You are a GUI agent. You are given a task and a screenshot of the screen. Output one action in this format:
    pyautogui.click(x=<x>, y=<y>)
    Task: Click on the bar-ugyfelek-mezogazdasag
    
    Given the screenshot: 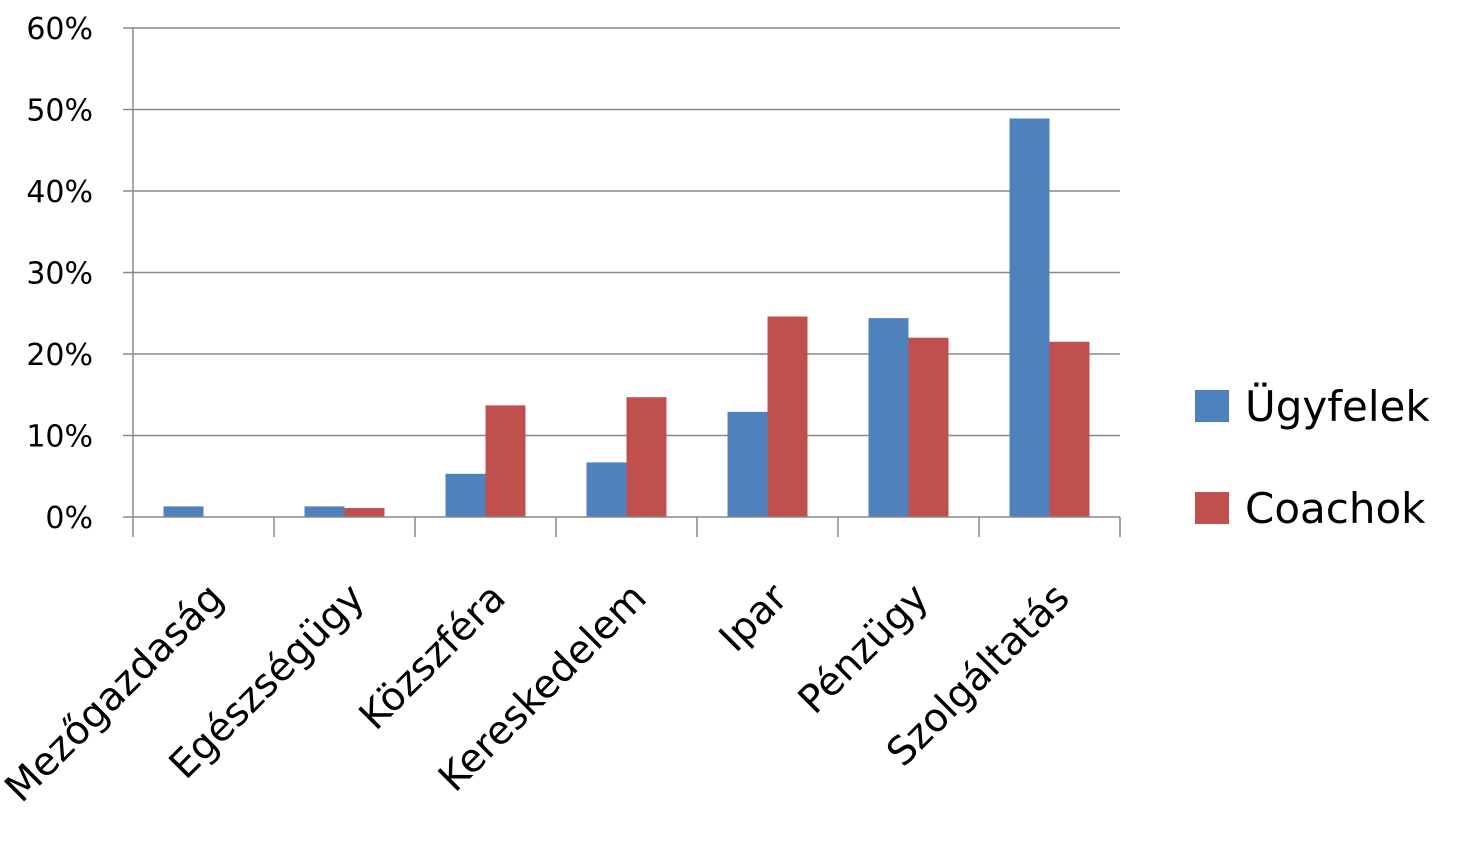 What is the action you would take?
    pyautogui.click(x=183, y=511)
    